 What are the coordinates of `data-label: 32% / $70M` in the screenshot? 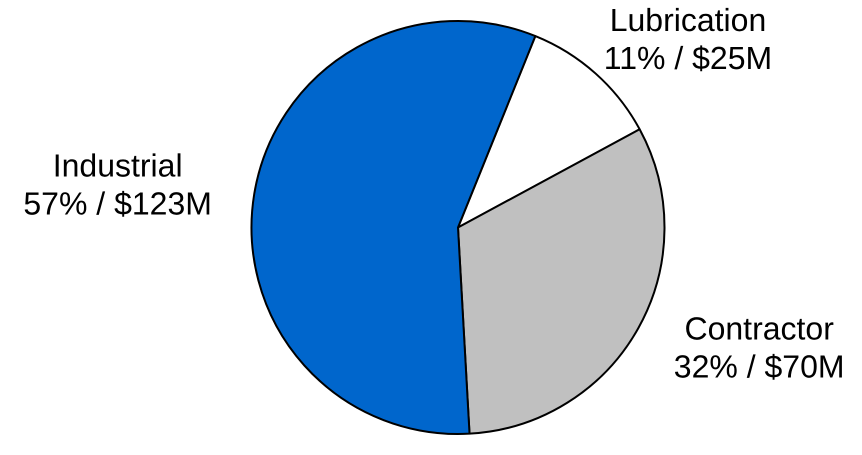 It's located at (759, 366).